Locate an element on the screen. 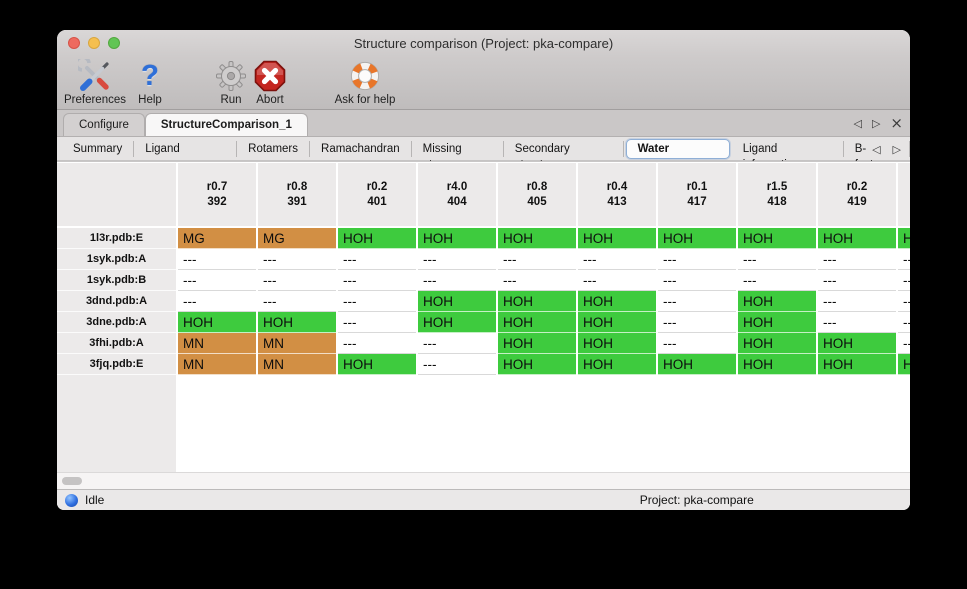  tab-scroll-right-icon: ▷ is located at coordinates (876, 123).